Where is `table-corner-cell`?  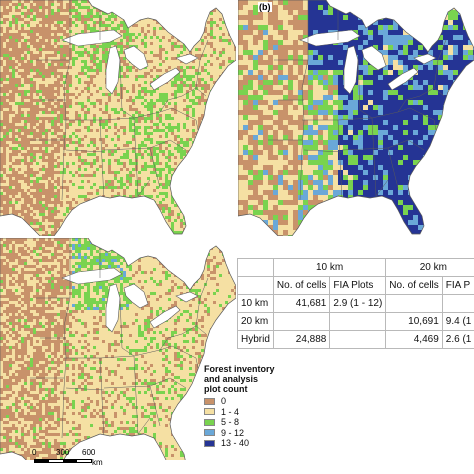 table-corner-cell is located at coordinates (255, 267).